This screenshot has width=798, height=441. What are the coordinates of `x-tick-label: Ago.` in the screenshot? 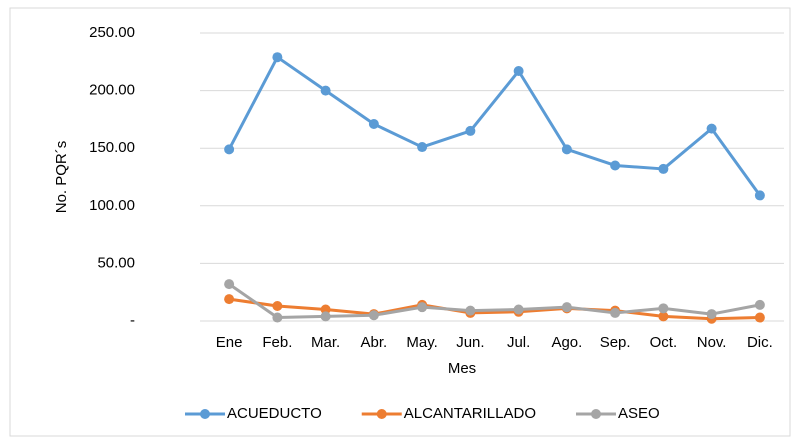 It's located at (566, 342).